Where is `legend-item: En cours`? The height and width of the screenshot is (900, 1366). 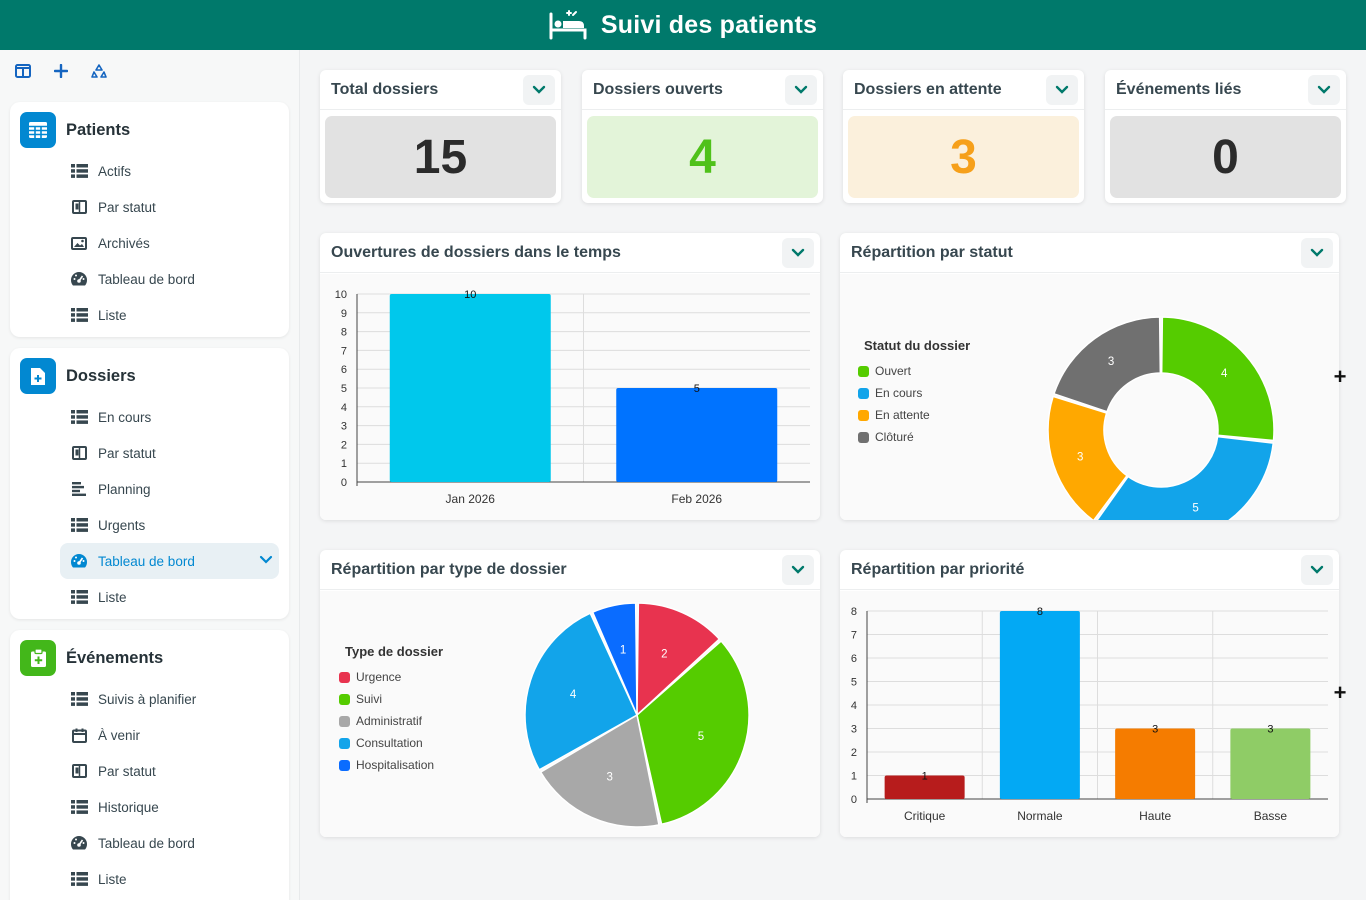 legend-item: En cours is located at coordinates (890, 393).